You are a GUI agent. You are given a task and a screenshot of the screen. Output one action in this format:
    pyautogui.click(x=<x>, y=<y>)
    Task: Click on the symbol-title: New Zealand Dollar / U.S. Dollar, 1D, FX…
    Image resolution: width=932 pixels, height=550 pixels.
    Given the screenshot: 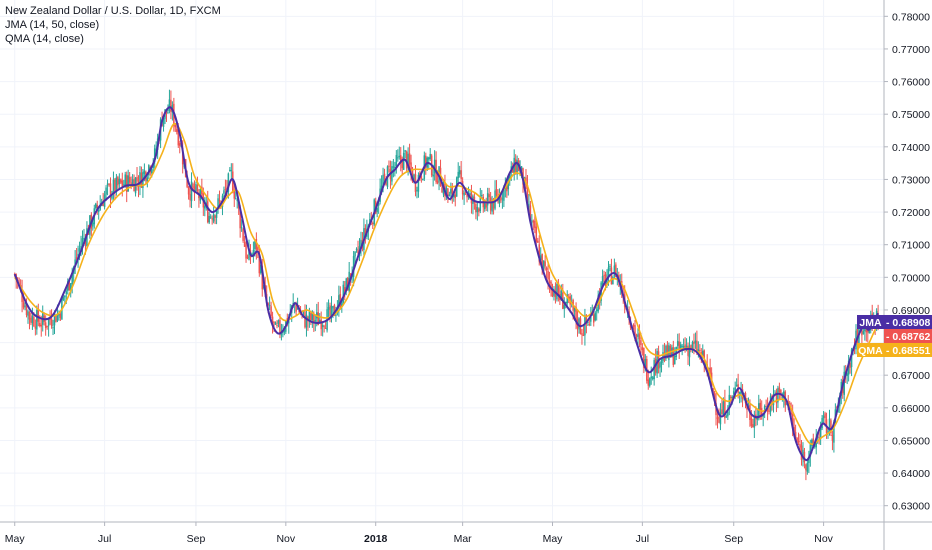 What is the action you would take?
    pyautogui.click(x=113, y=11)
    